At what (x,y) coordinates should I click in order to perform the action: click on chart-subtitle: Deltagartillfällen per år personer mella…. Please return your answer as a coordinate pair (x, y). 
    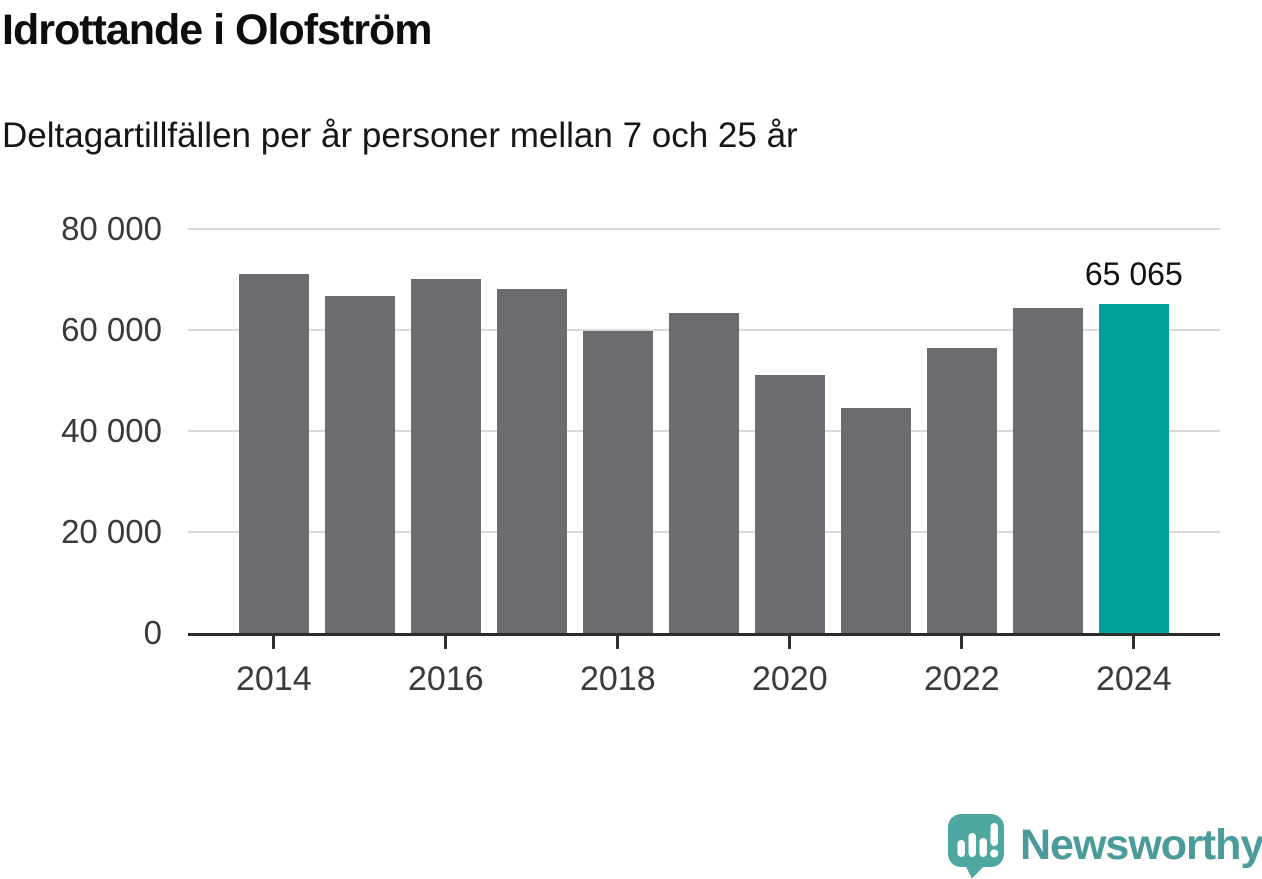
    Looking at the image, I should click on (400, 135).